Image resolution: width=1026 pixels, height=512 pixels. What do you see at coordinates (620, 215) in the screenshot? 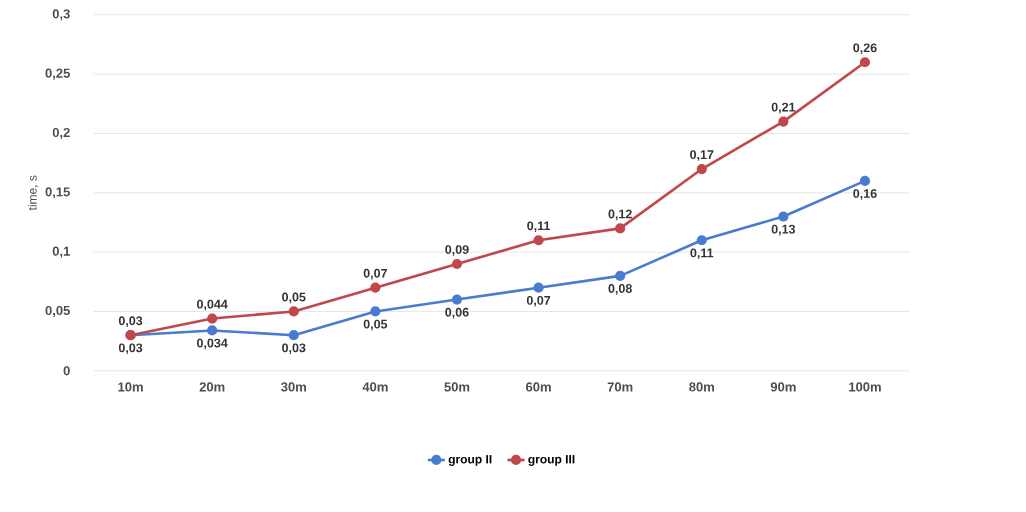
I see `data-label: 0,12` at bounding box center [620, 215].